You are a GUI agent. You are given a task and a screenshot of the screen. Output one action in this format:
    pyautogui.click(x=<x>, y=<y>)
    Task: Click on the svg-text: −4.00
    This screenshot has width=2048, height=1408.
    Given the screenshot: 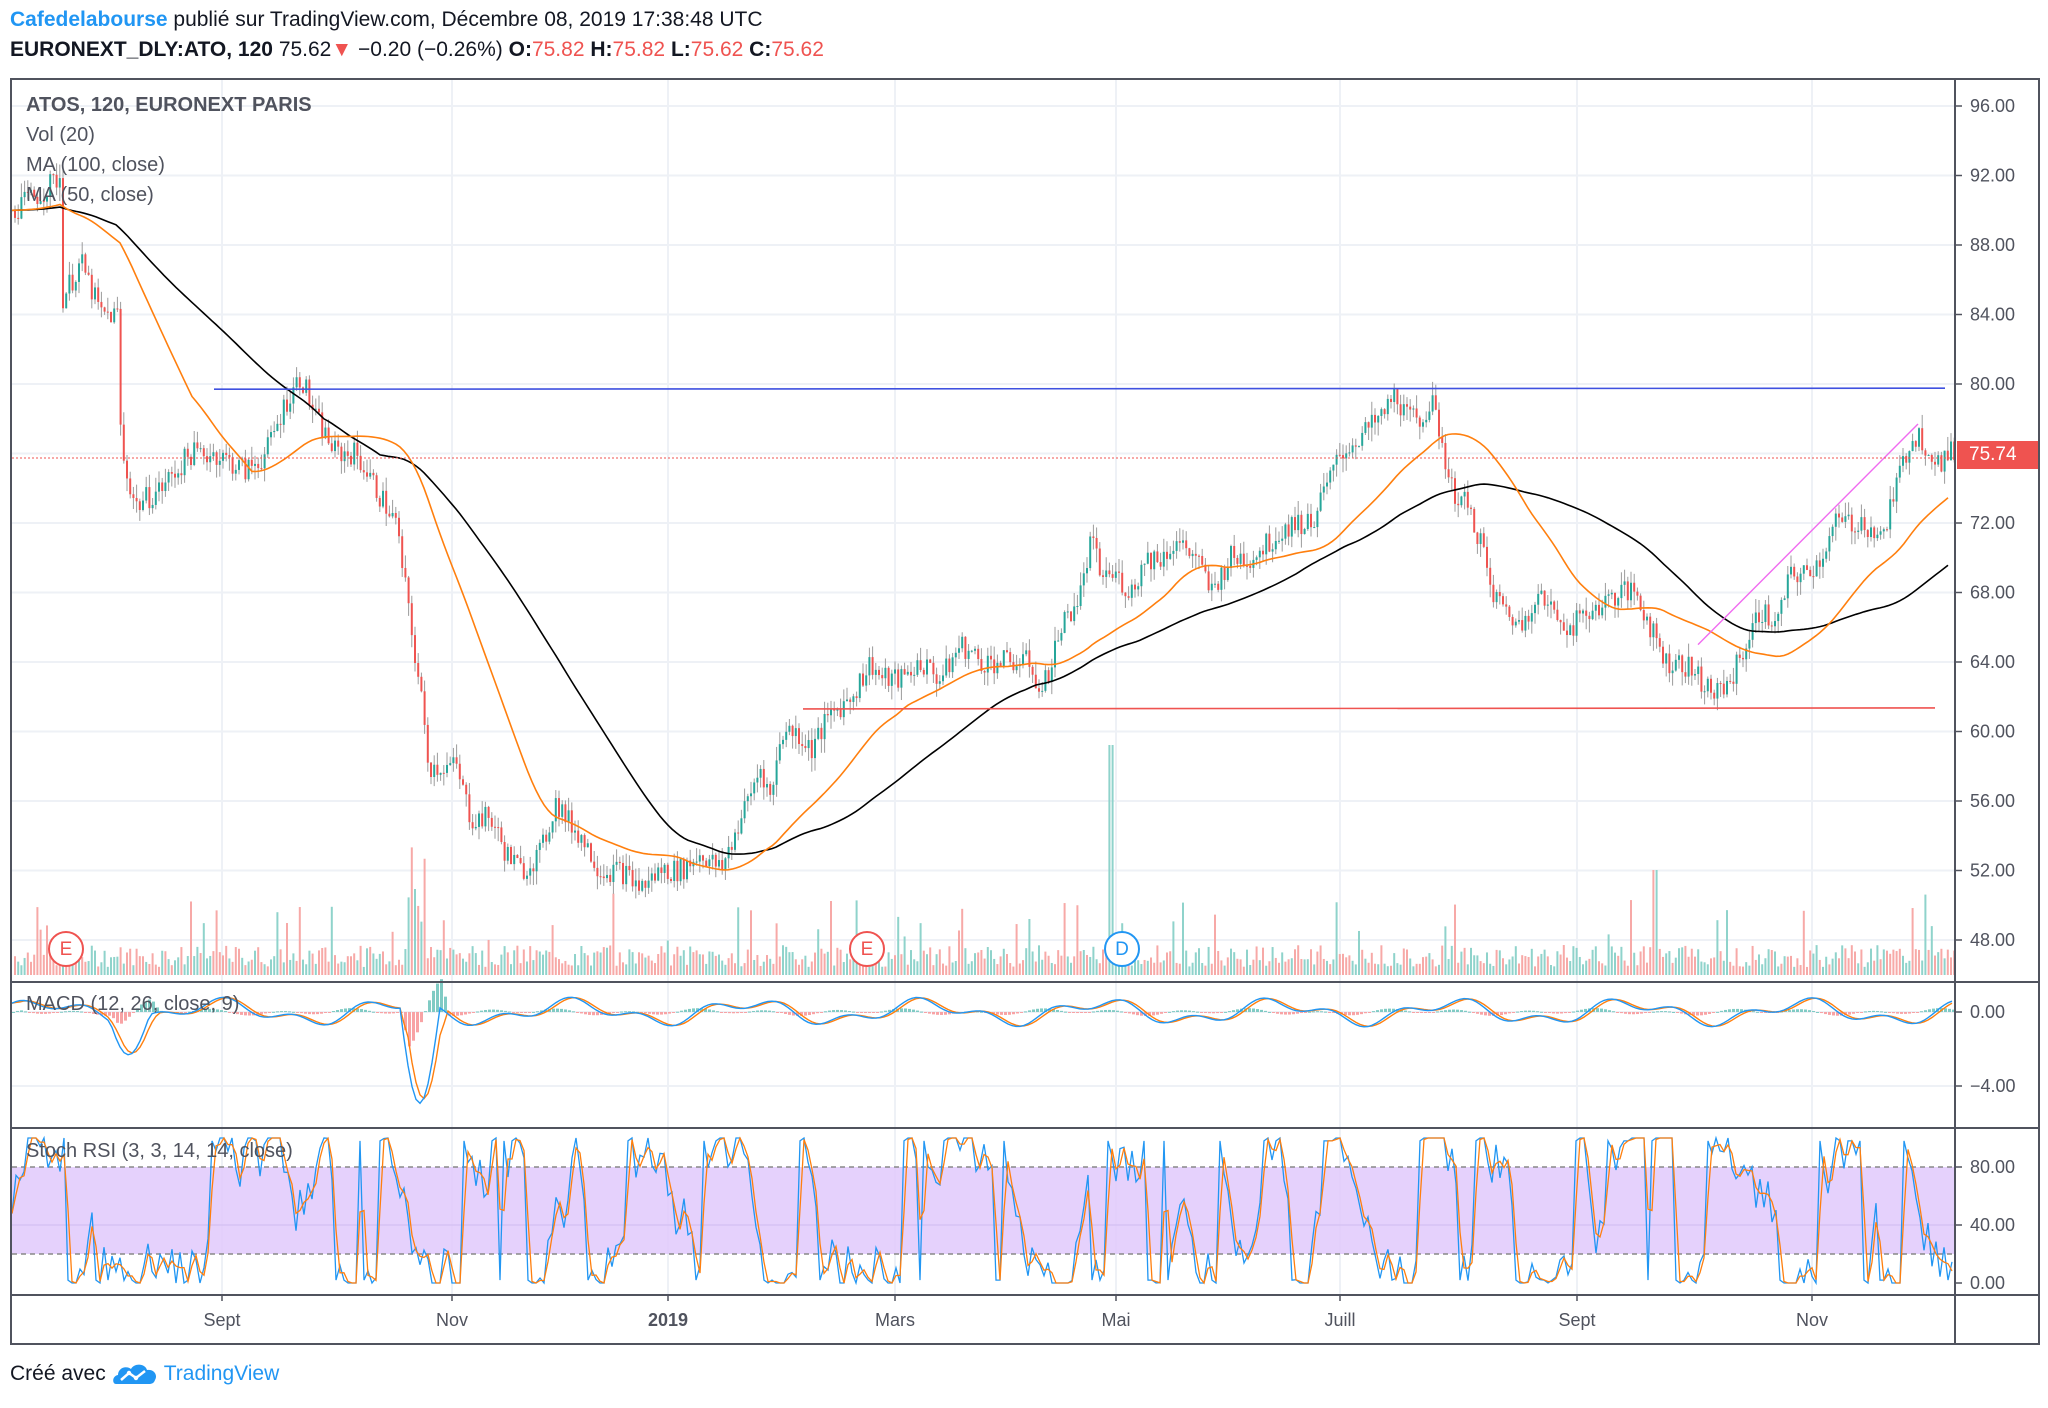 What is the action you would take?
    pyautogui.click(x=1993, y=1086)
    